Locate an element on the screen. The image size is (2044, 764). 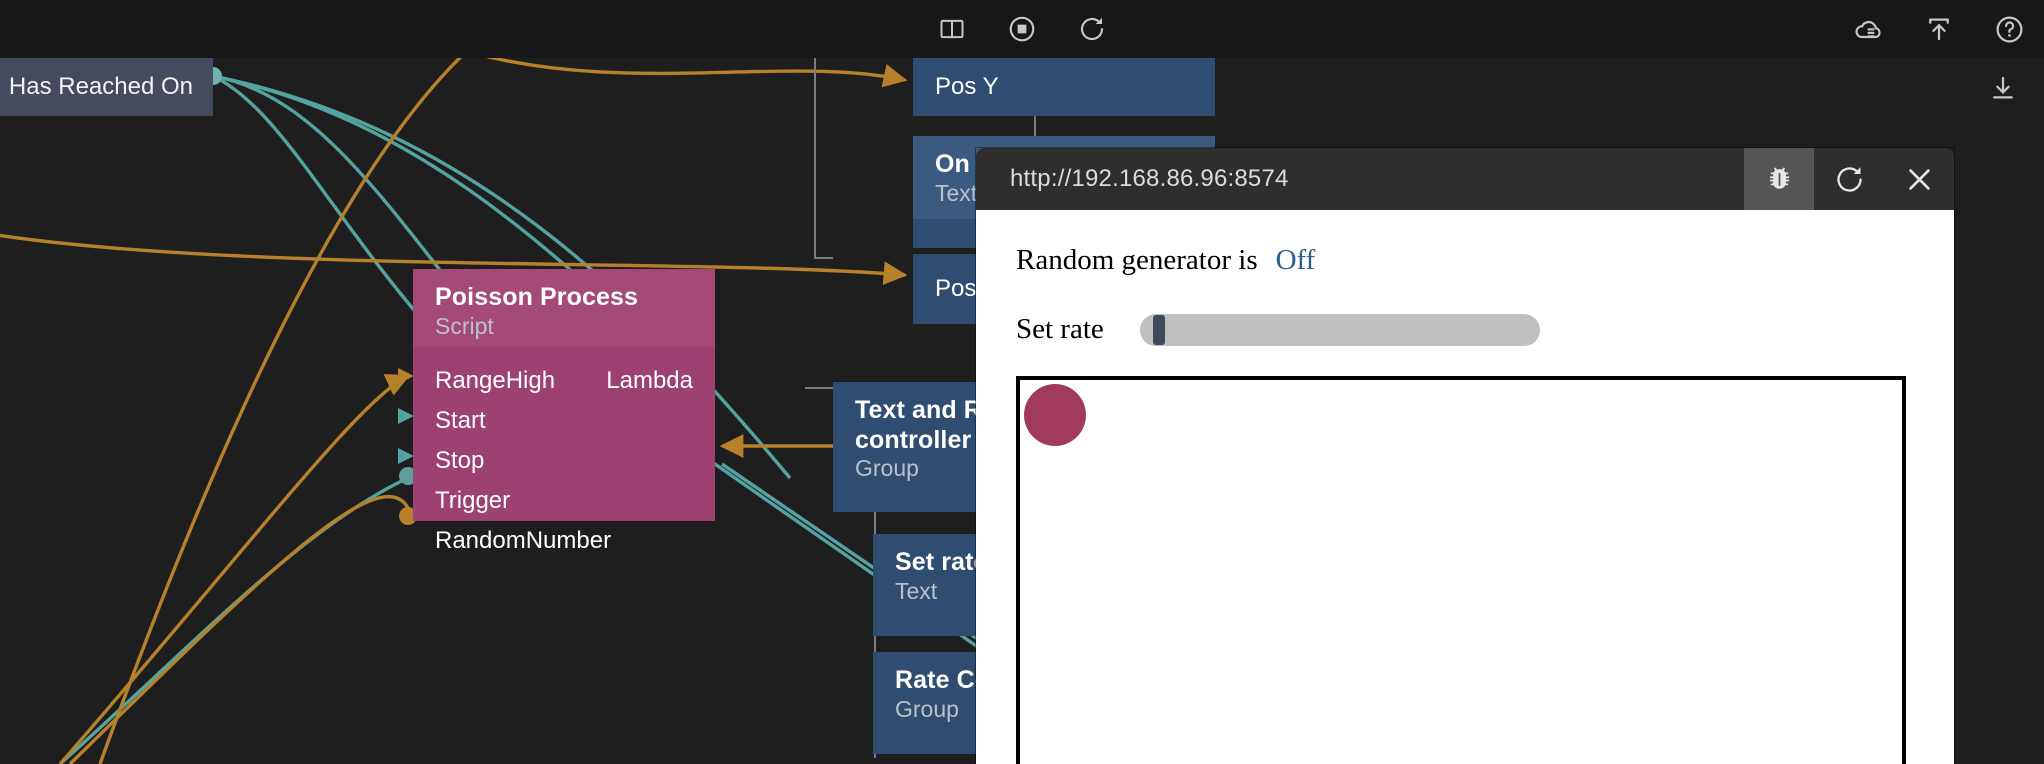
port-label-start: Start is located at coordinates (460, 420).